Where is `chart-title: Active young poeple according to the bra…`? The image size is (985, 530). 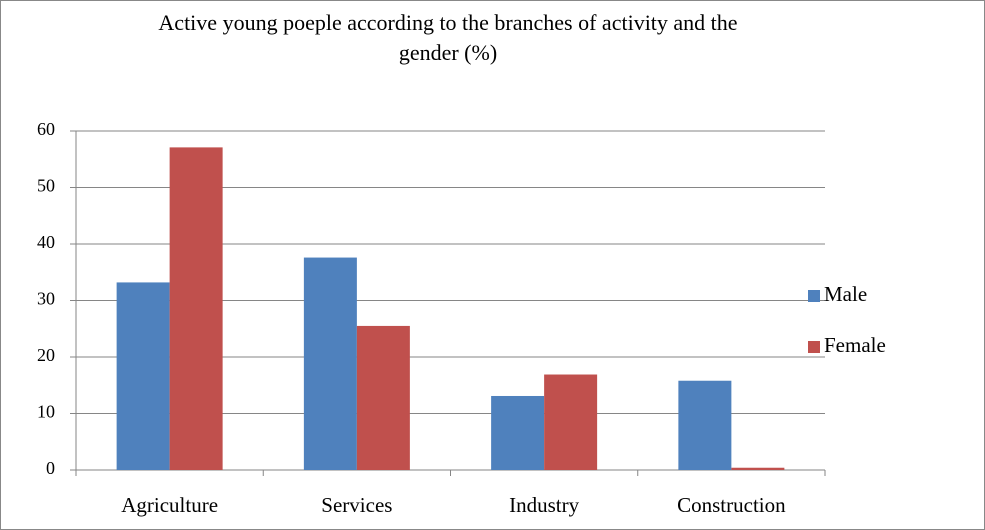 chart-title: Active young poeple according to the bra… is located at coordinates (448, 37).